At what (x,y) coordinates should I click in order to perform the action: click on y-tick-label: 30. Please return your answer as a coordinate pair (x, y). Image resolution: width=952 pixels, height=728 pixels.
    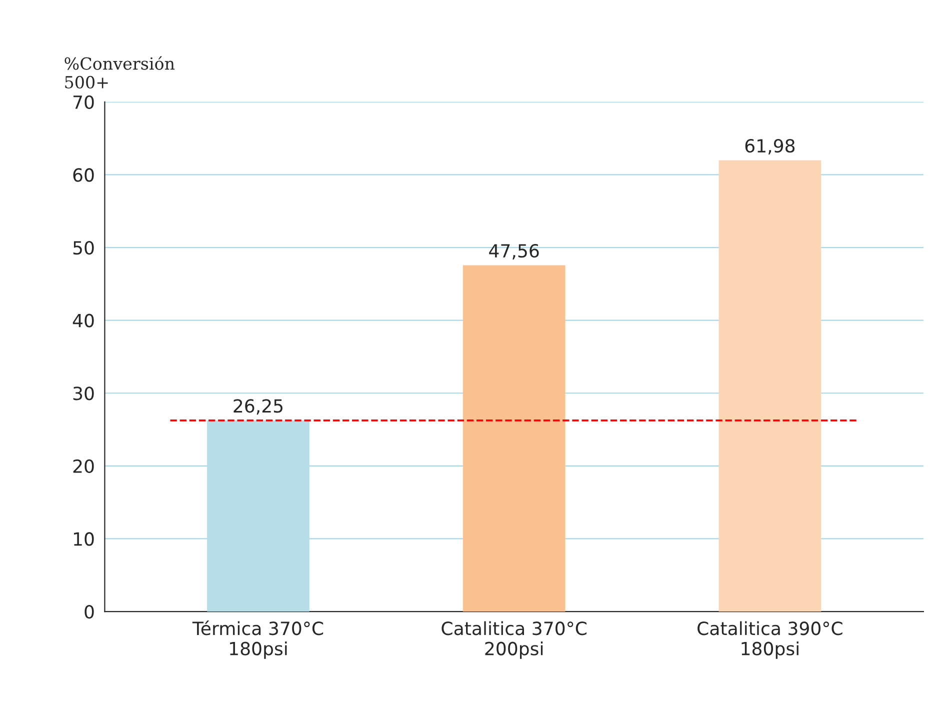
    Looking at the image, I should click on (83, 393).